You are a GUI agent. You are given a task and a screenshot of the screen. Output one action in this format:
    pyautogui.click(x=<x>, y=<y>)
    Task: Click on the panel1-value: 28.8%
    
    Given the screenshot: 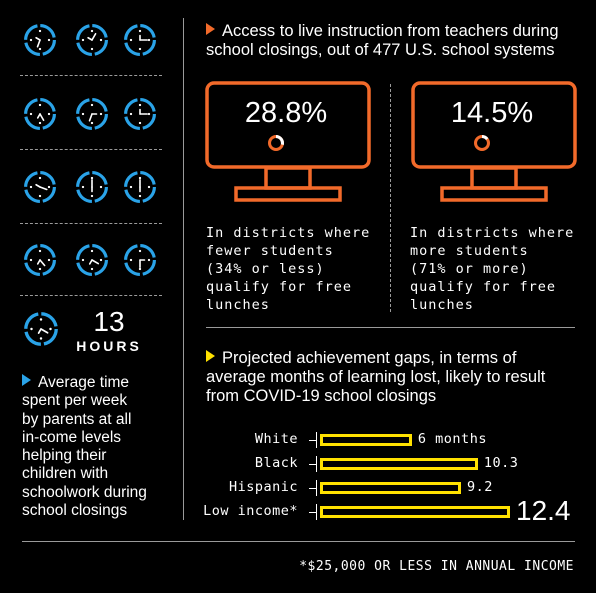 What is the action you would take?
    pyautogui.click(x=286, y=113)
    